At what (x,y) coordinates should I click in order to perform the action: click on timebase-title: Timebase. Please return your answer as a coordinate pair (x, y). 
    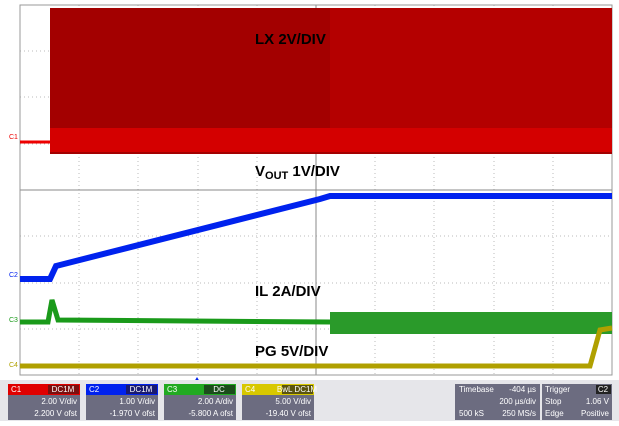
    Looking at the image, I should click on (476, 389).